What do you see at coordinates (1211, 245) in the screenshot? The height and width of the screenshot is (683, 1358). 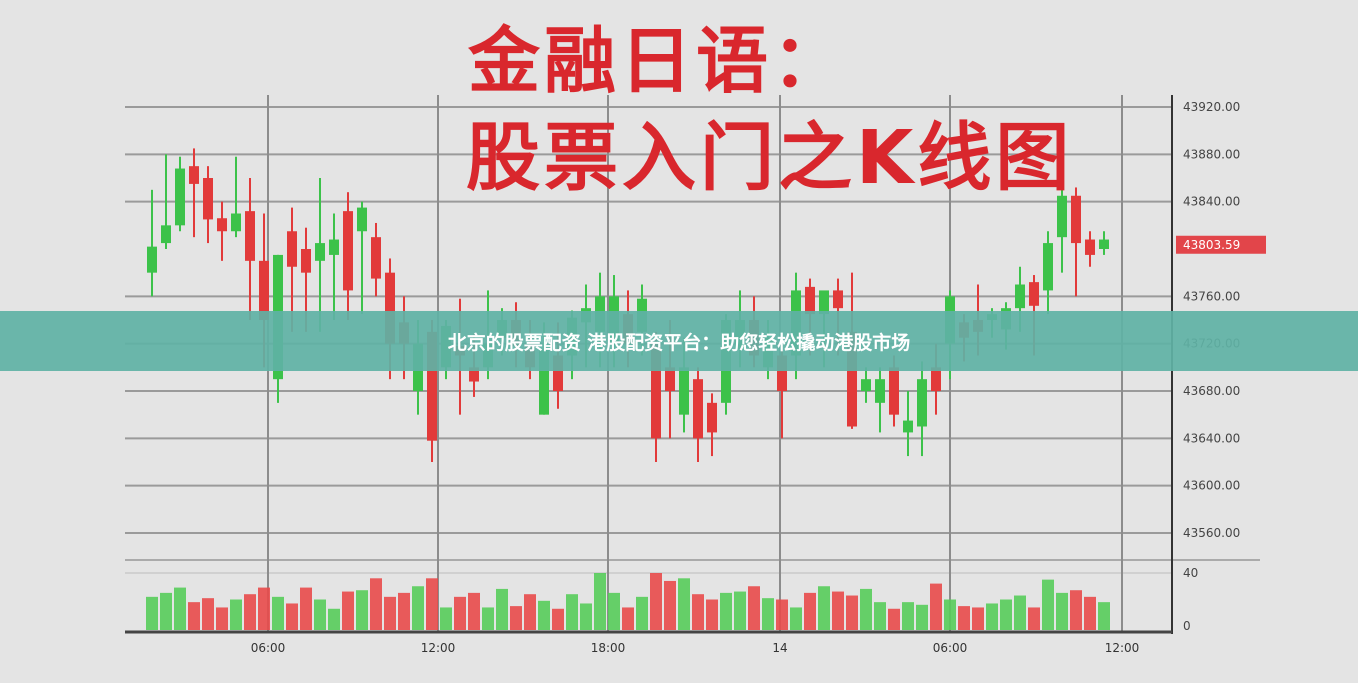 I see `current-price-label: 43803.59` at bounding box center [1211, 245].